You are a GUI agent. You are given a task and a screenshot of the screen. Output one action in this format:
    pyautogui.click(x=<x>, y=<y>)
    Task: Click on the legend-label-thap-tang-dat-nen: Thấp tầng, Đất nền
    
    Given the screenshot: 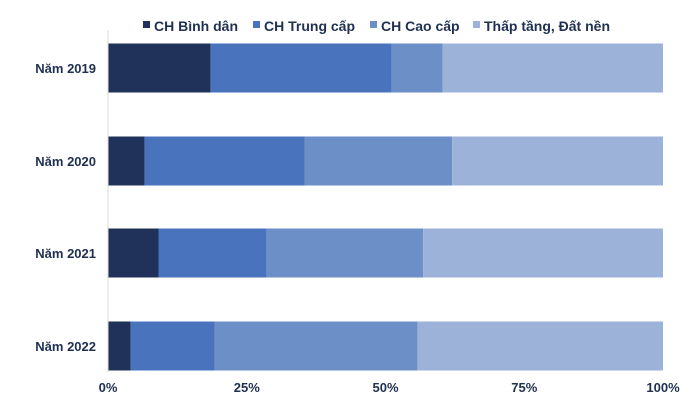 What is the action you would take?
    pyautogui.click(x=547, y=26)
    